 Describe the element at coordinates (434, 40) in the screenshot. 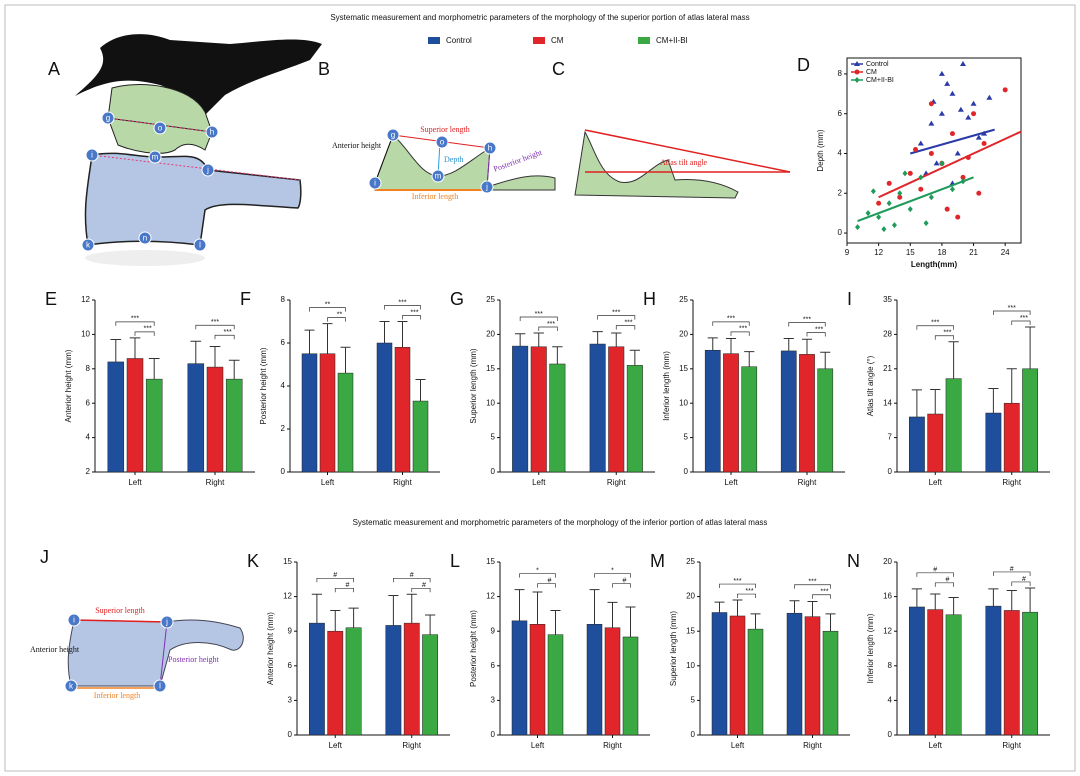

I see `legend-swatch` at that location.